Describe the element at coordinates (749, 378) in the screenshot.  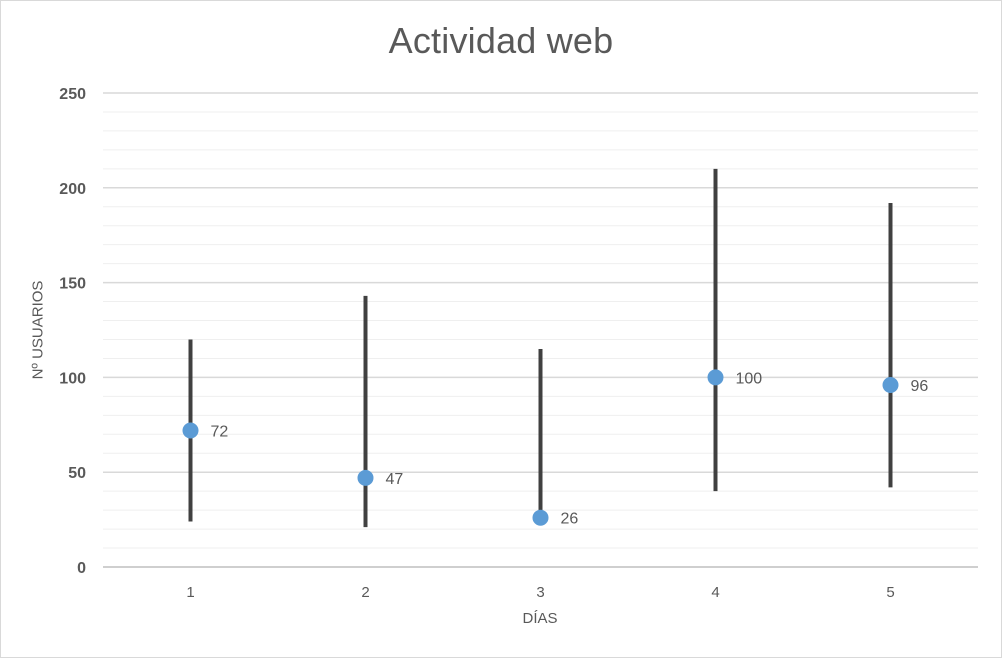
I see `data-label: 100` at that location.